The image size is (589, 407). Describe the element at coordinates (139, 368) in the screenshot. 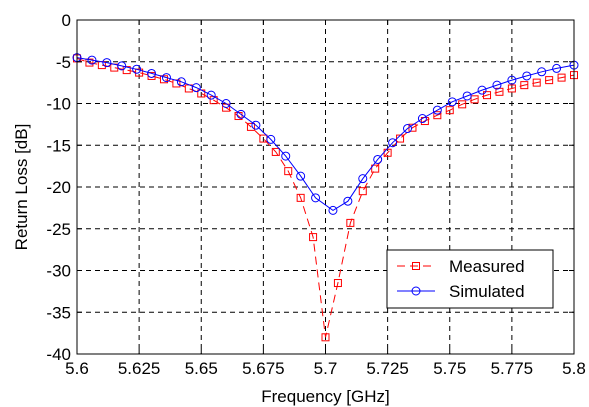

I see `x-tick-label: 5.625` at that location.